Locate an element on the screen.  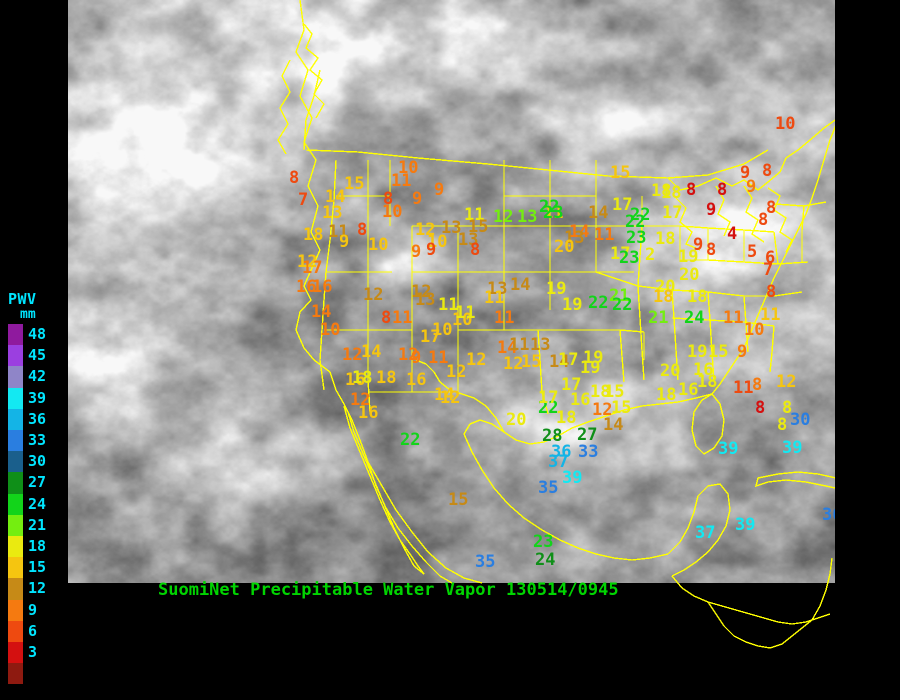
station-pwv-value: 20 is located at coordinates (564, 247).